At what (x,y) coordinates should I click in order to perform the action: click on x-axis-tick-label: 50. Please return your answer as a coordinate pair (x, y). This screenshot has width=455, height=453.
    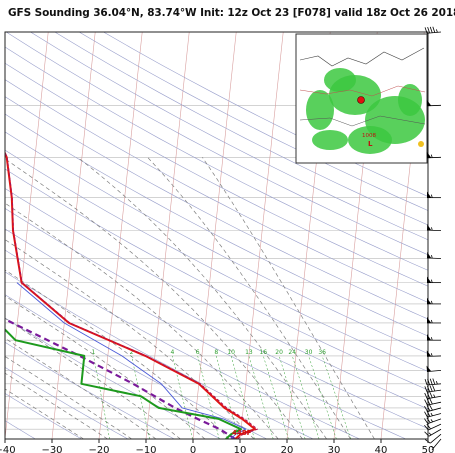
    Looking at the image, I should click on (428, 449).